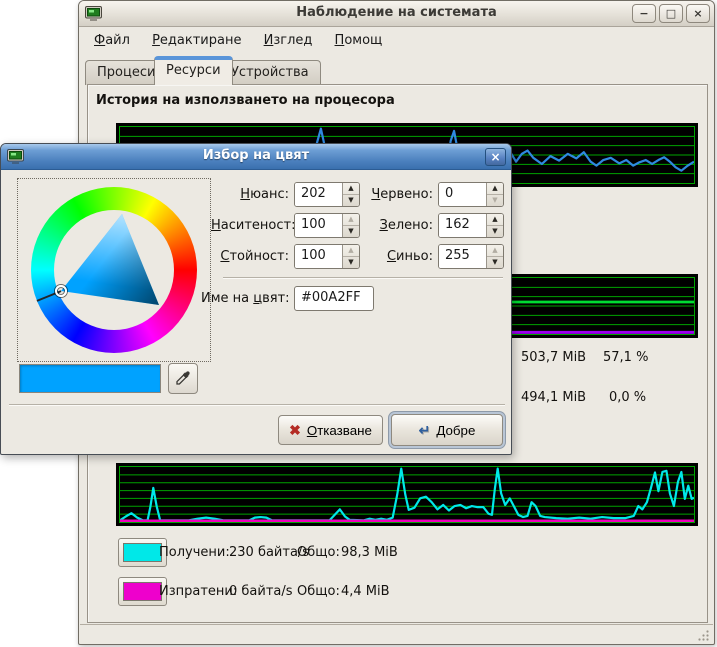  I want to click on green-label: Зелено:, so click(406, 225).